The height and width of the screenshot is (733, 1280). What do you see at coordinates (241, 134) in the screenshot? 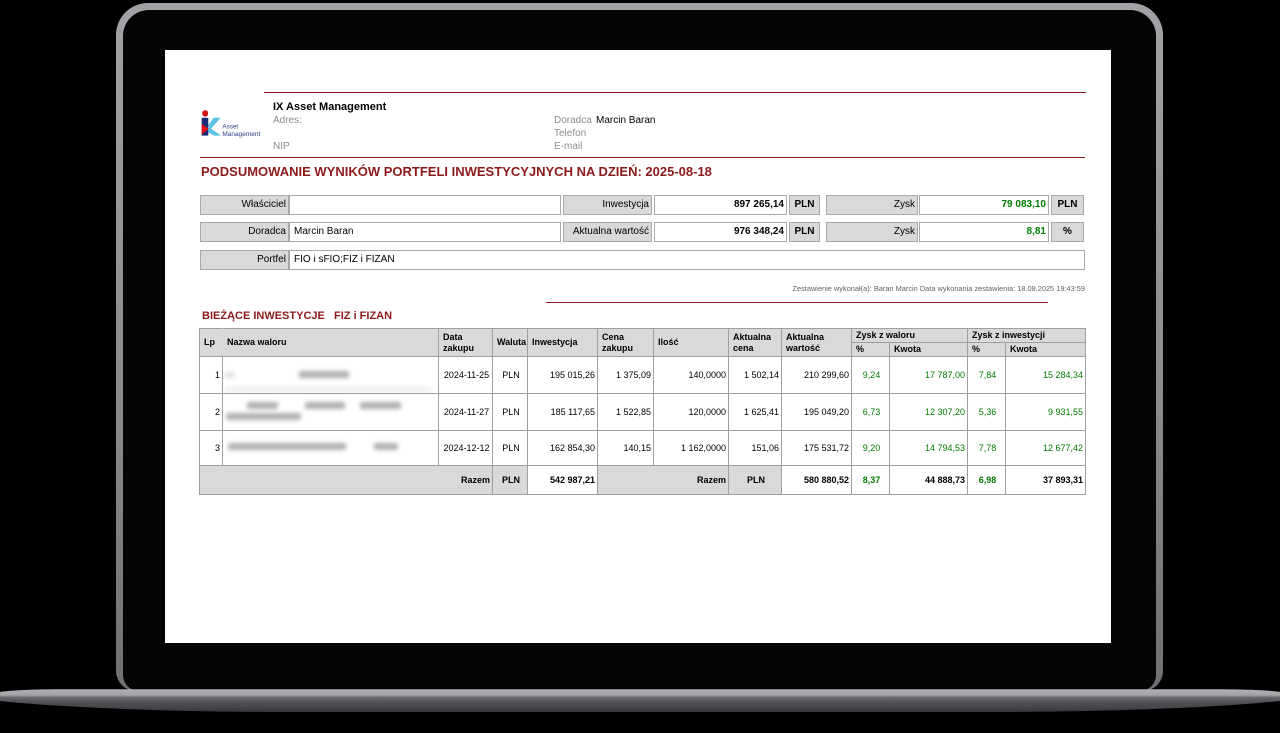
I see `svg-text: Management` at bounding box center [241, 134].